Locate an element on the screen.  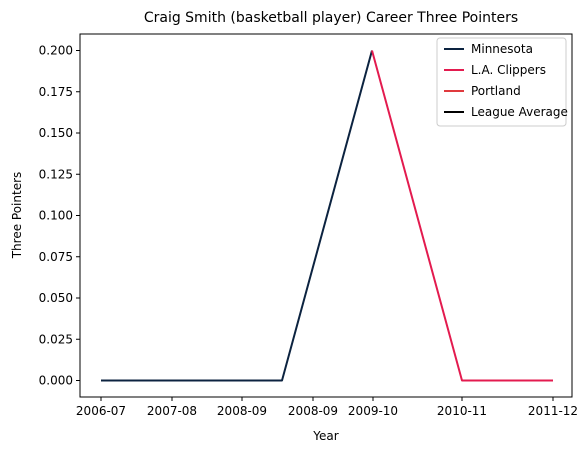
y-axis-label: Three Pointers is located at coordinates (17, 216).